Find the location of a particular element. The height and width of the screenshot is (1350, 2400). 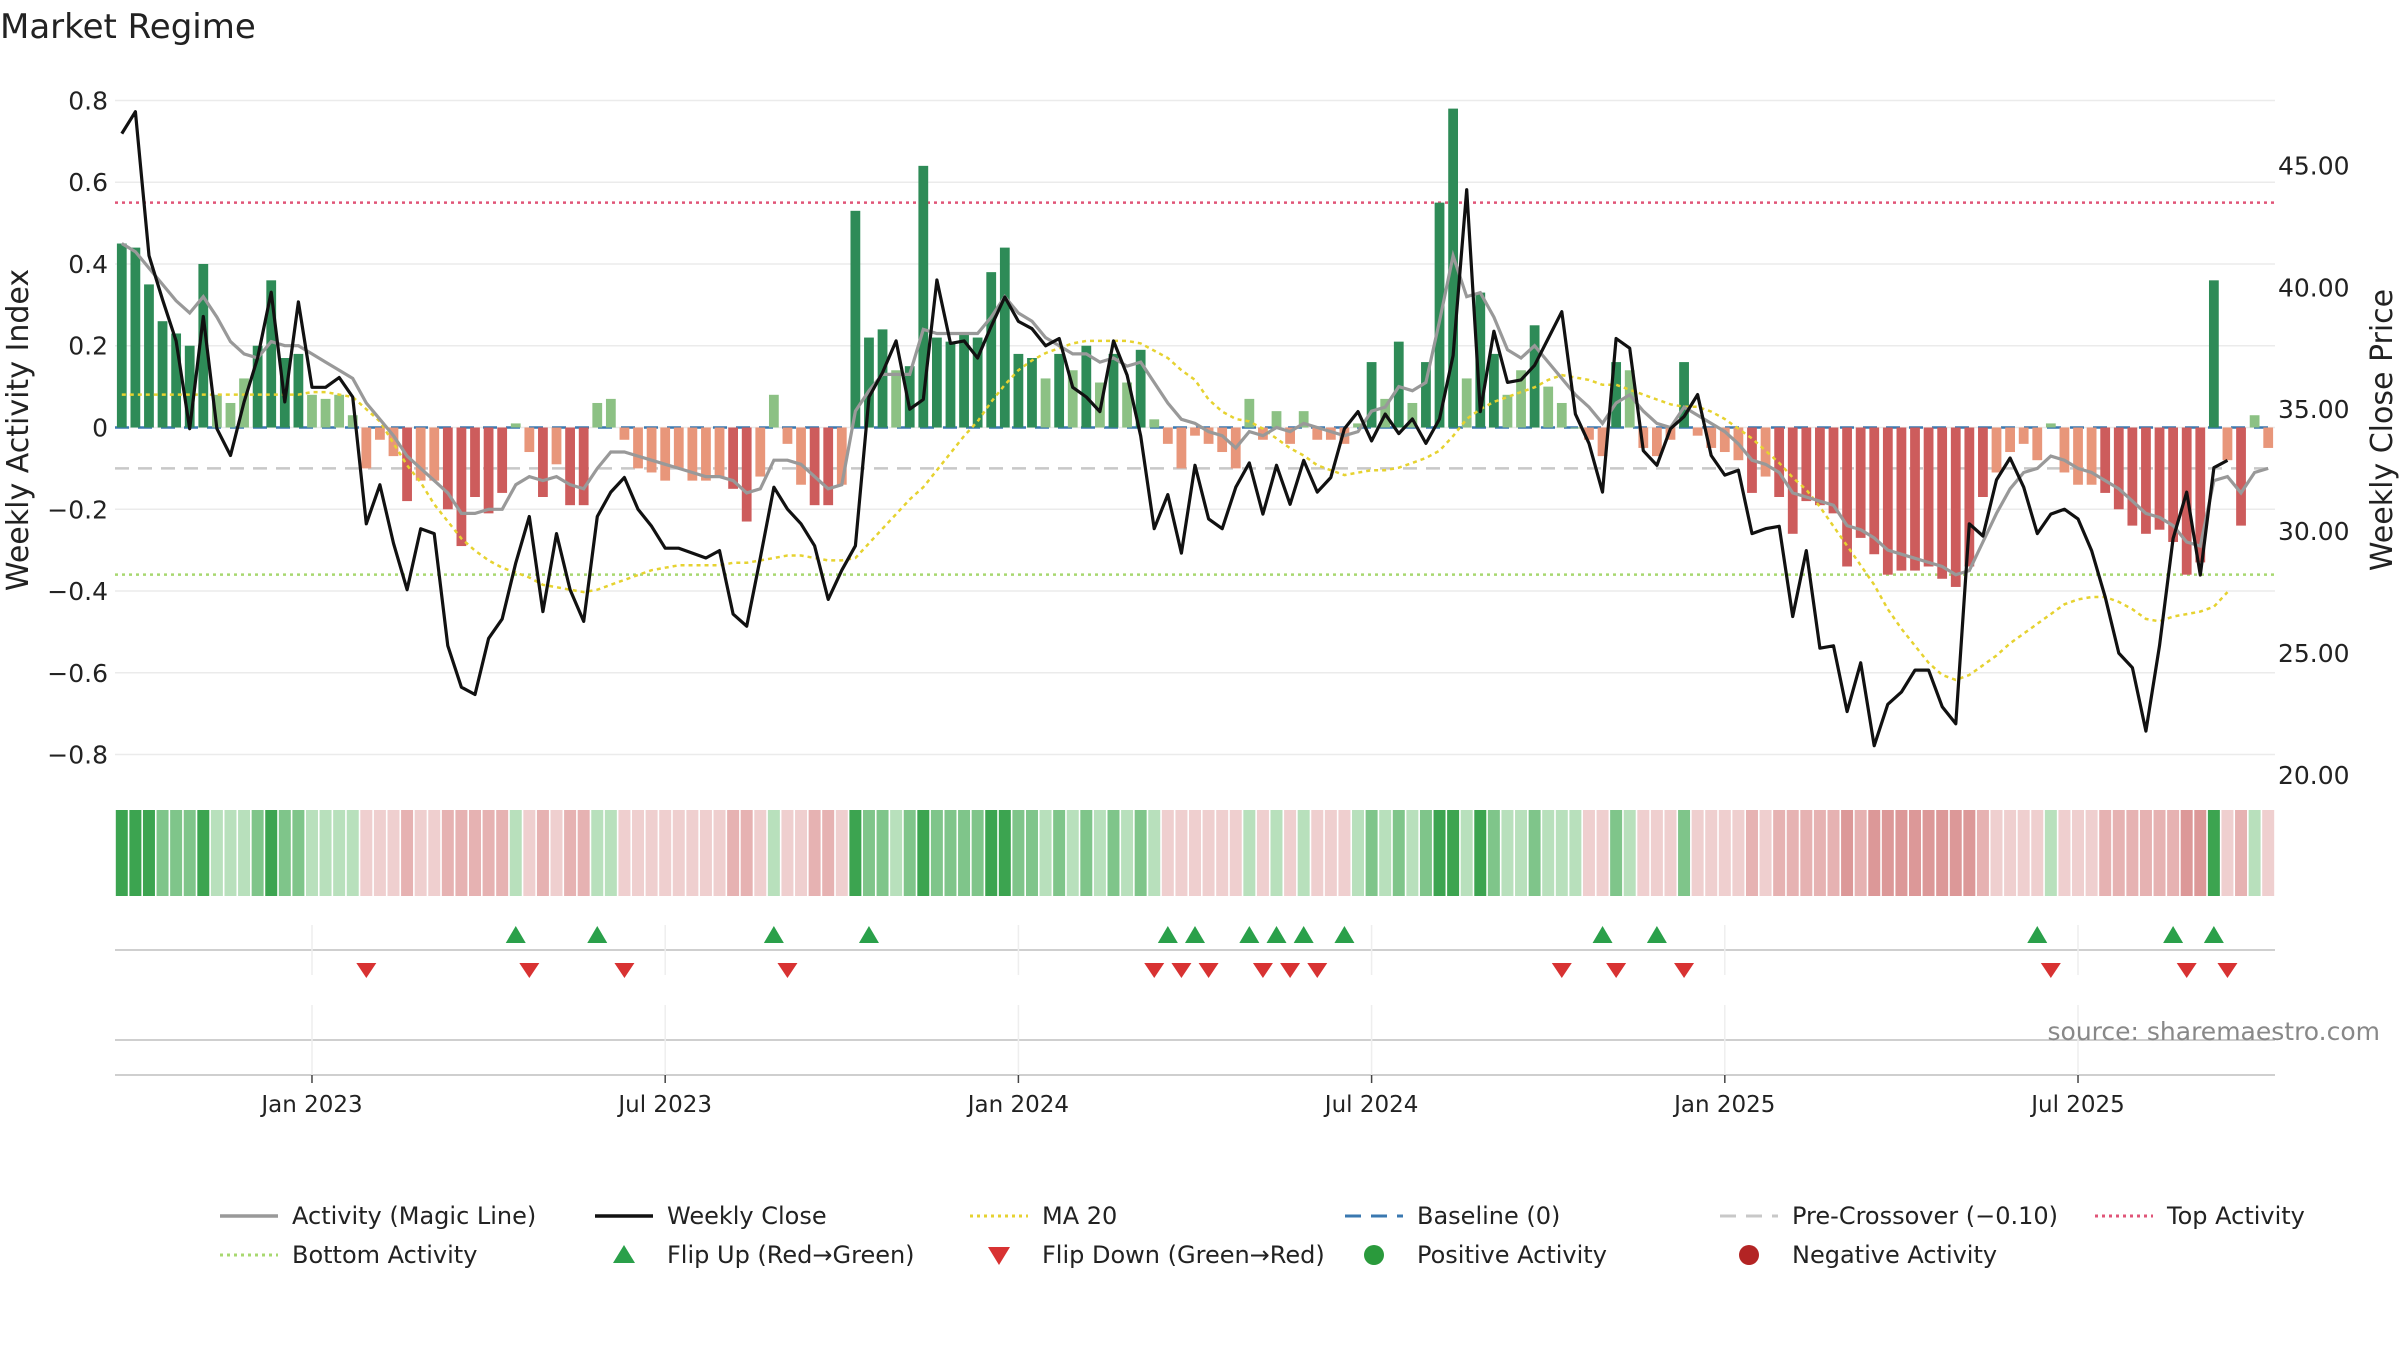

legend-item: Baseline (0) is located at coordinates (1452, 1216).